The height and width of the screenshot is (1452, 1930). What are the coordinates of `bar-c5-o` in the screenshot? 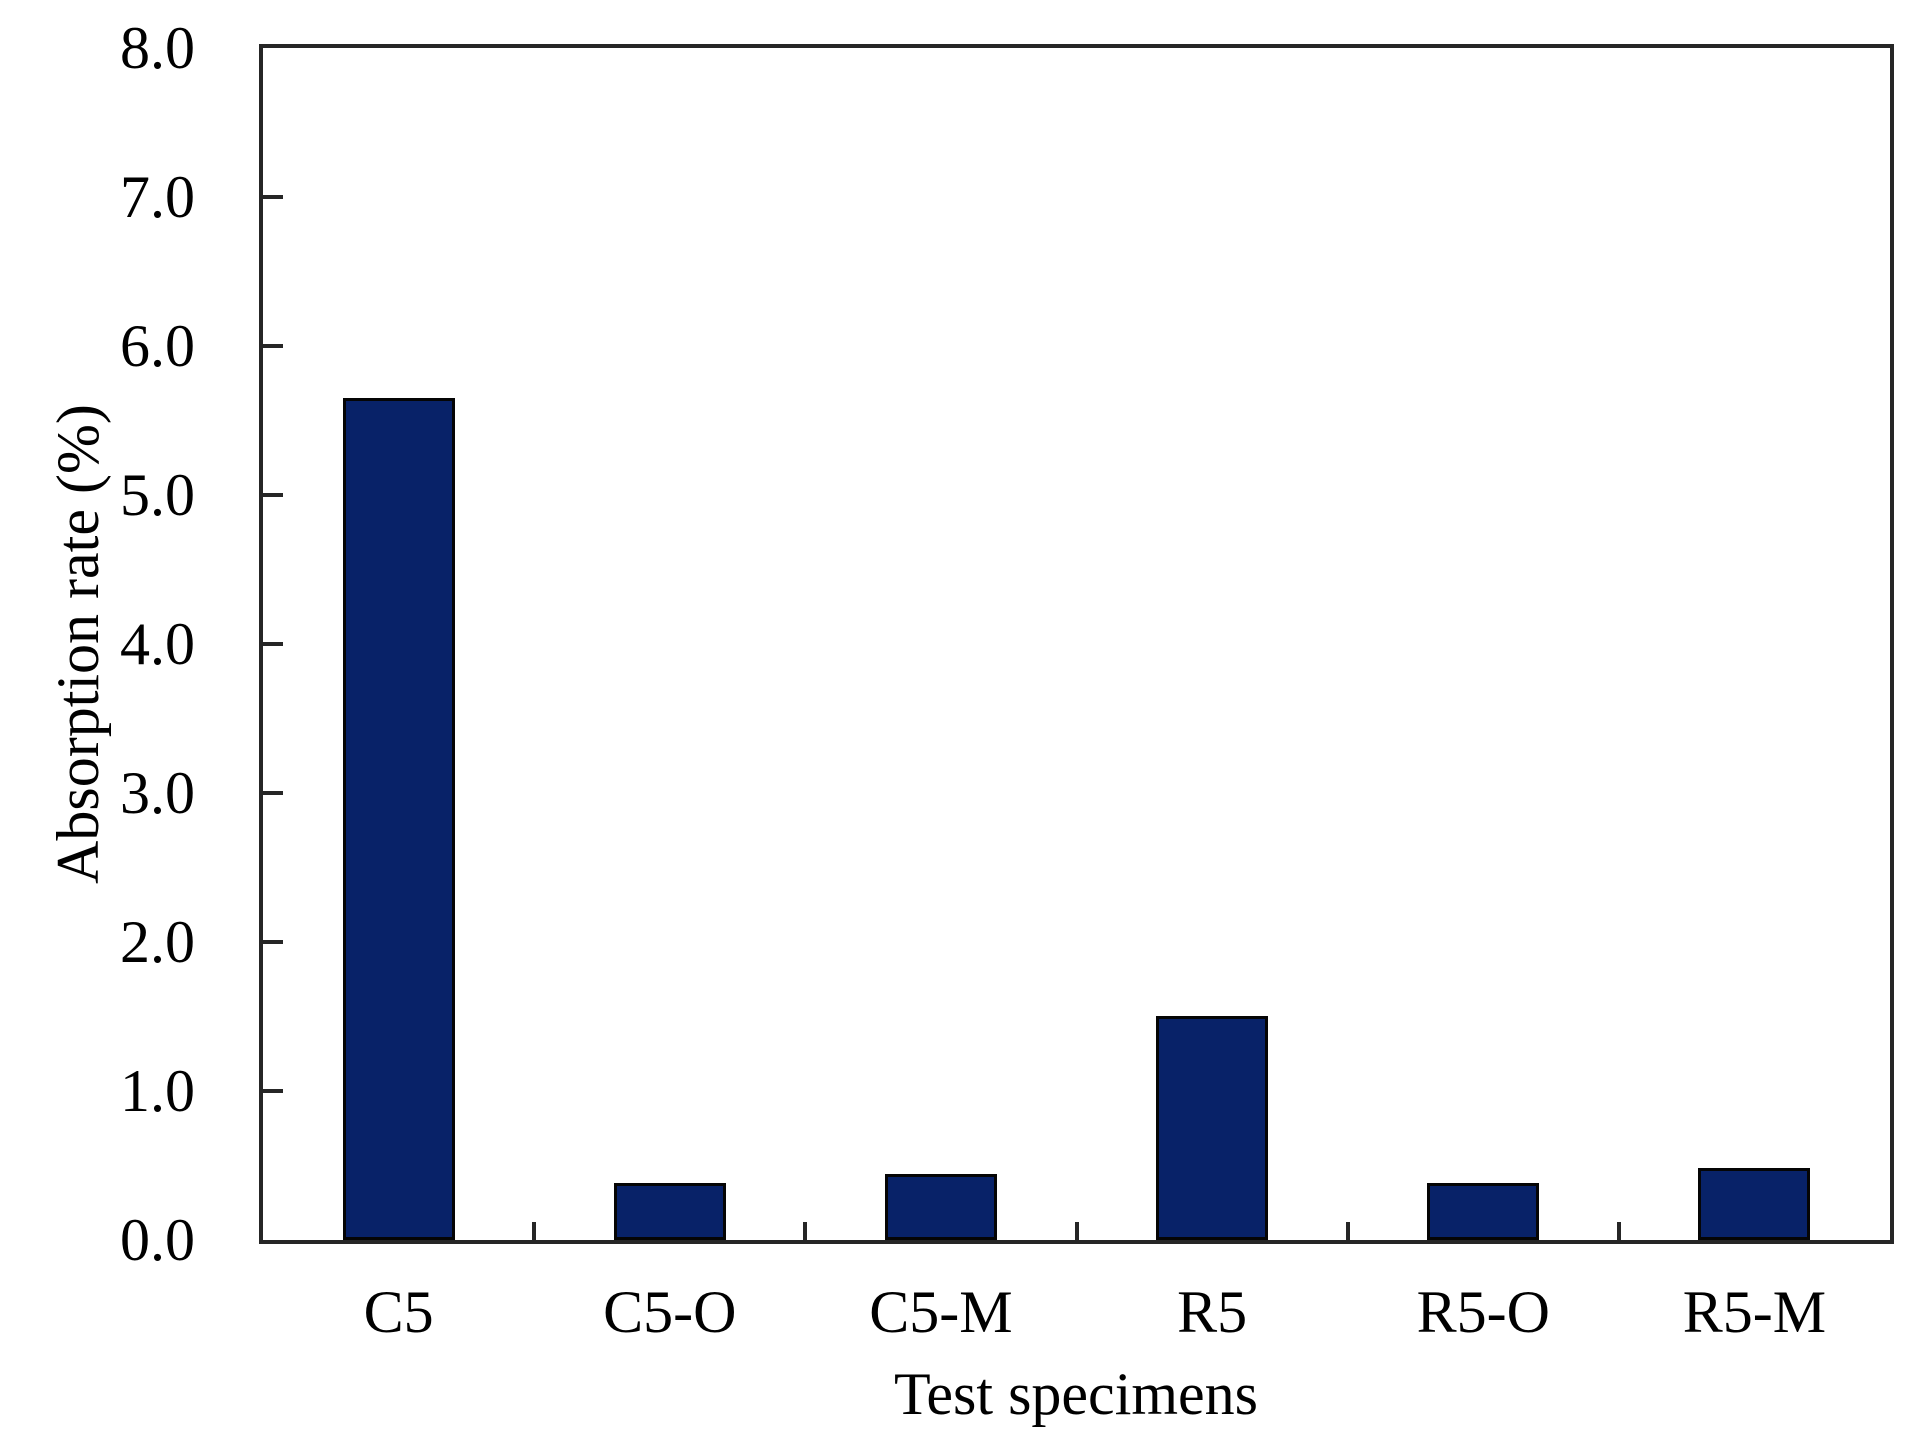 It's located at (669, 1211).